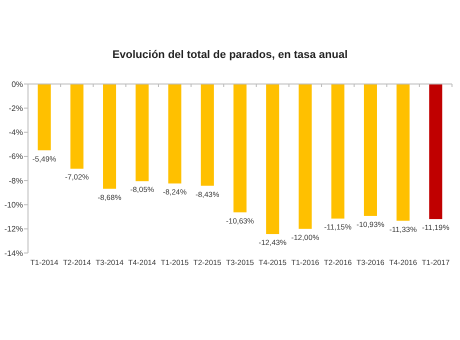 The image size is (460, 340). Describe the element at coordinates (15, 181) in the screenshot. I see `y-tick-label: -8%` at that location.